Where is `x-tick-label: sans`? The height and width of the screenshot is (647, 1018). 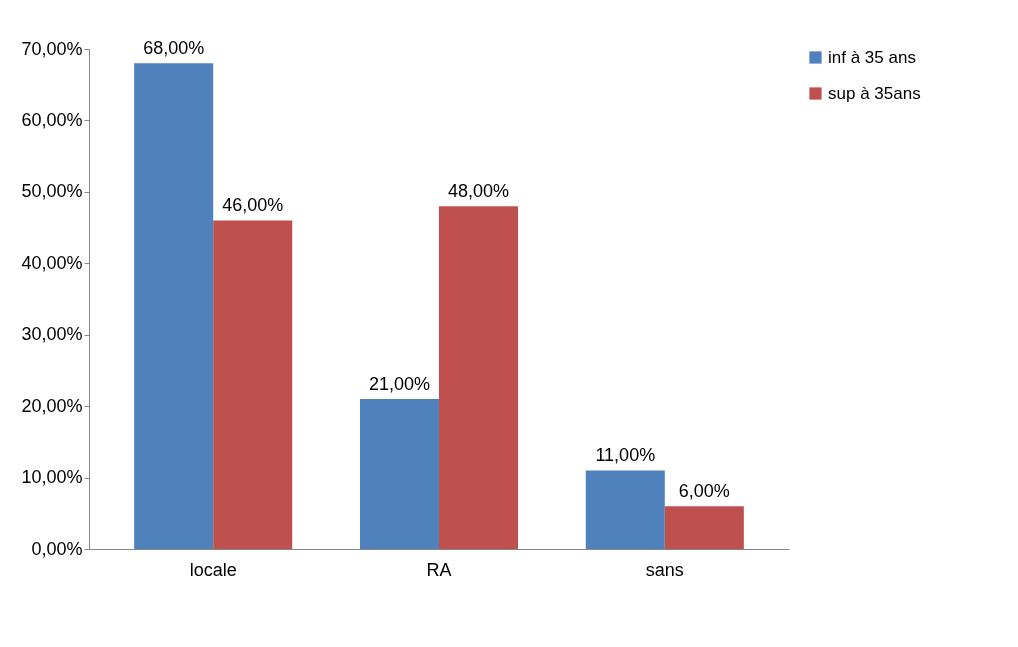 x-tick-label: sans is located at coordinates (664, 569).